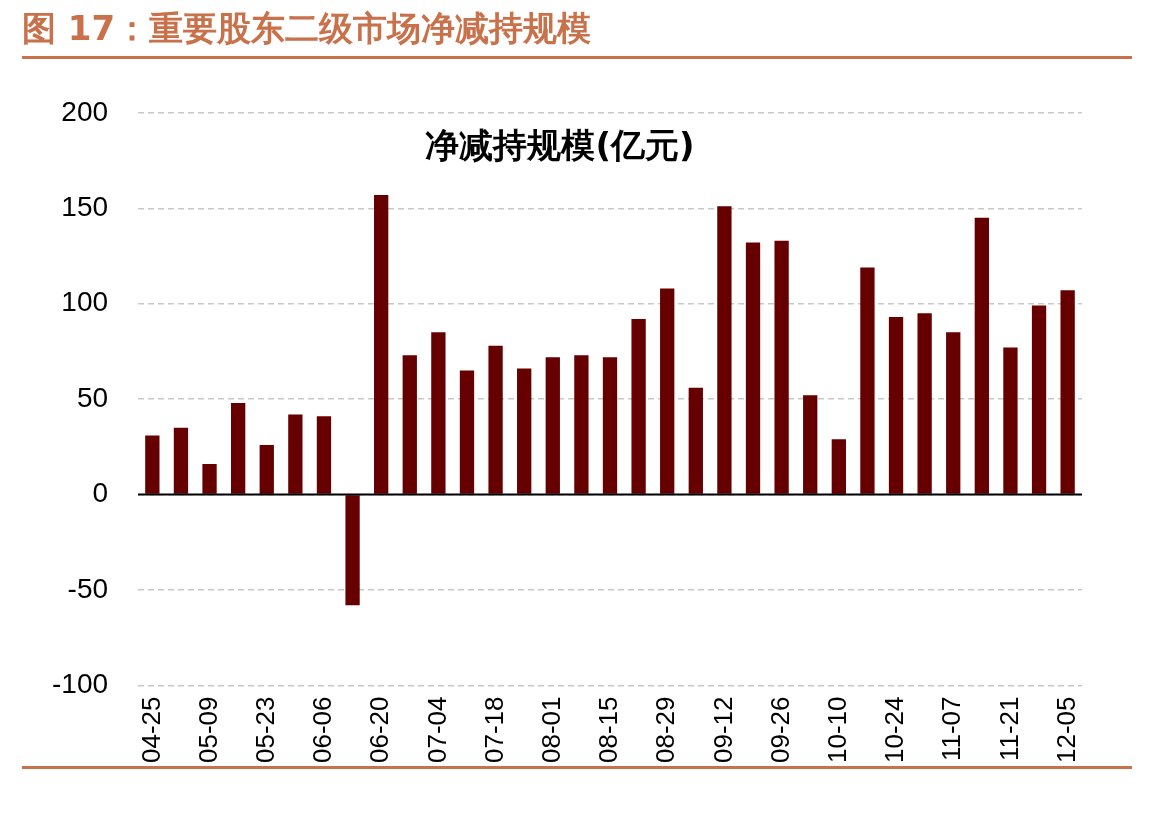 Image resolution: width=1154 pixels, height=829 pixels. Describe the element at coordinates (608, 729) in the screenshot. I see `x-tick-label: 08-15` at that location.